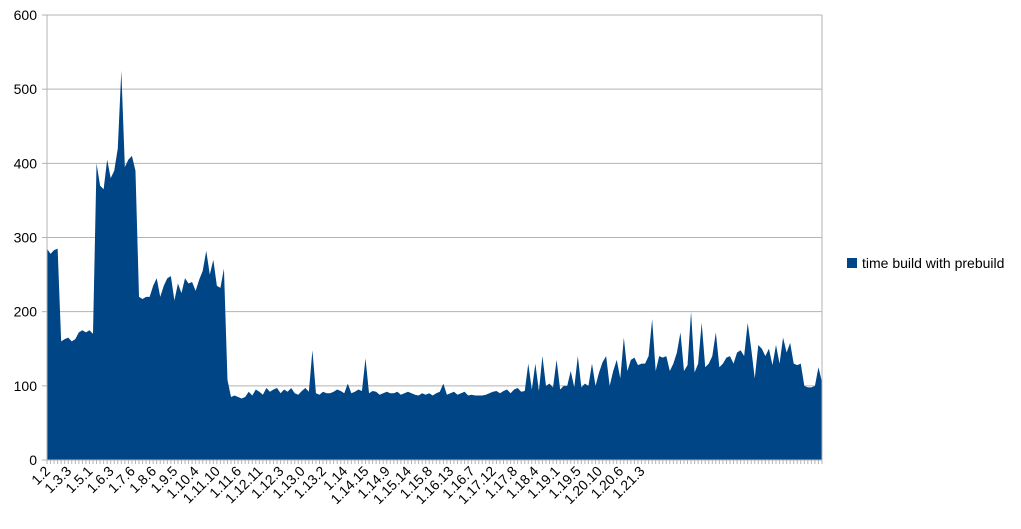  I want to click on y-tick-labels: 0 100 200 300 400 500 600, so click(26, 237).